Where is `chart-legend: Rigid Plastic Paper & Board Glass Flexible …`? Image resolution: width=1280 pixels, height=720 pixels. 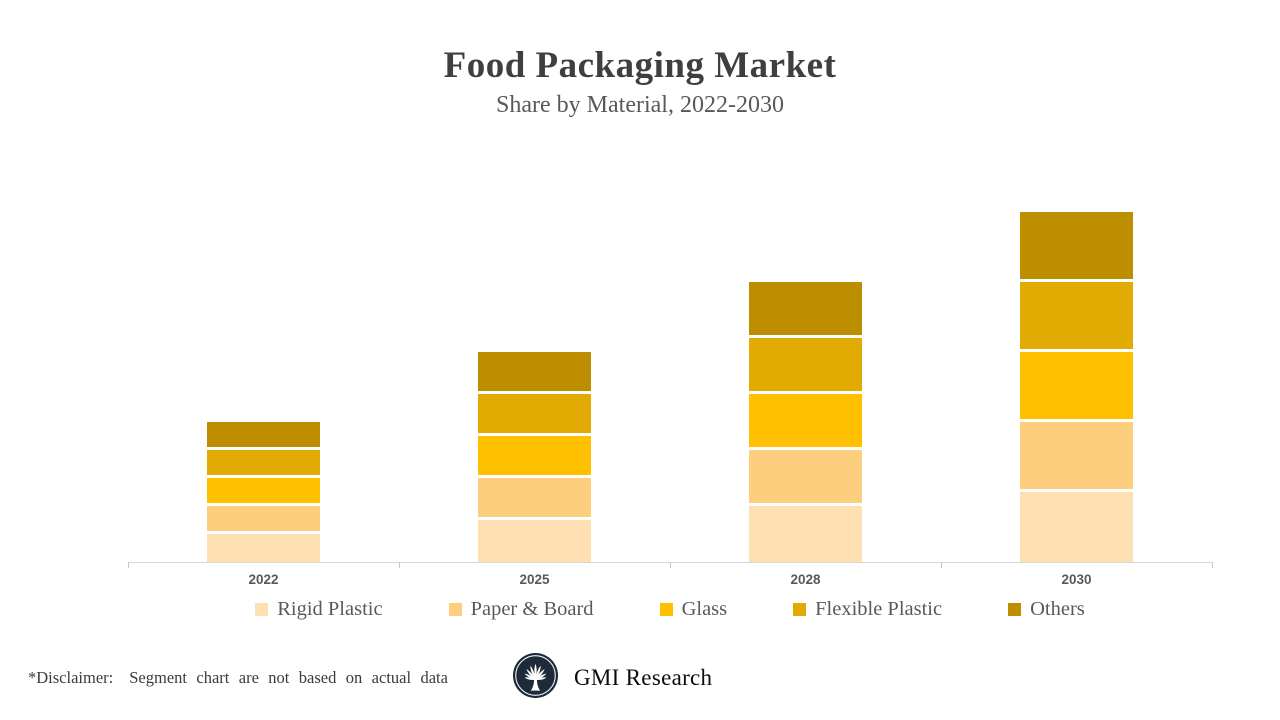 chart-legend: Rigid Plastic Paper & Board Glass Flexible … is located at coordinates (670, 609).